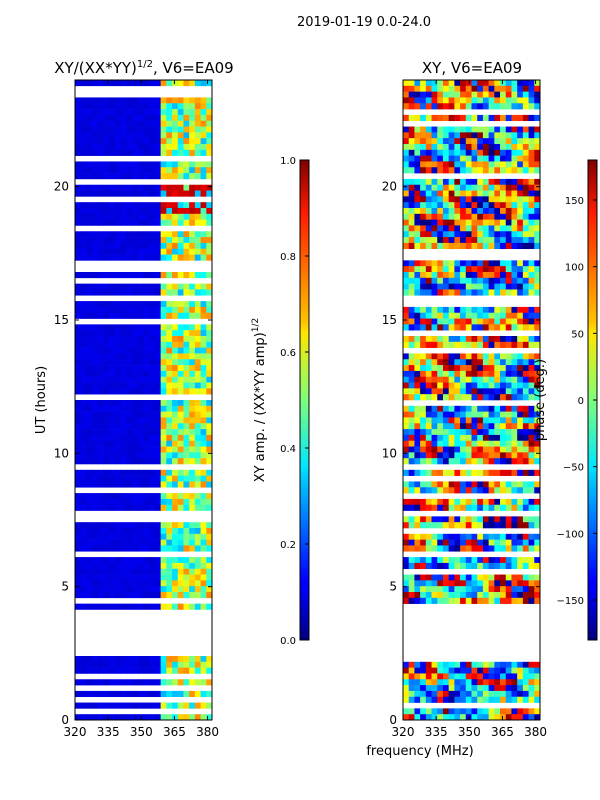 The image size is (600, 800). I want to click on y-tick-label: 0, so click(393, 720).